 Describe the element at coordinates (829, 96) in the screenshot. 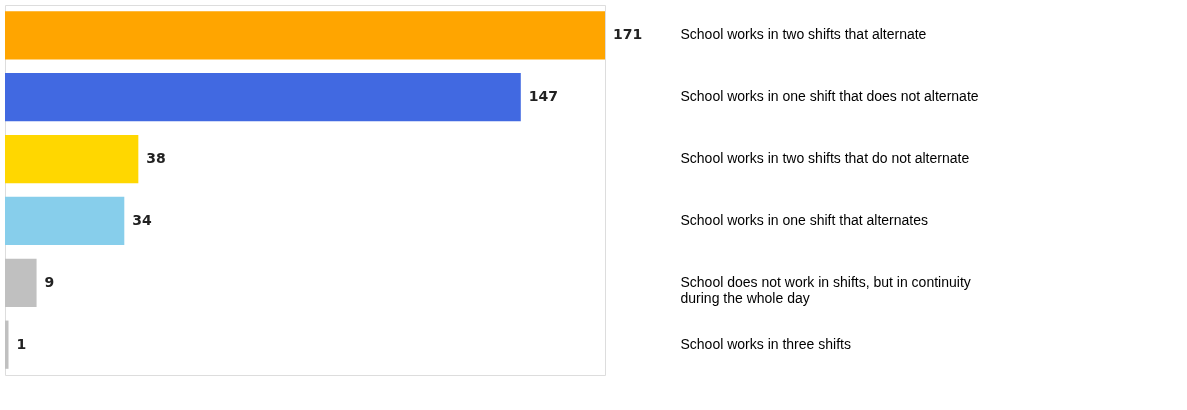

I see `y-tick-label: School works in one shift that does not alternate` at that location.